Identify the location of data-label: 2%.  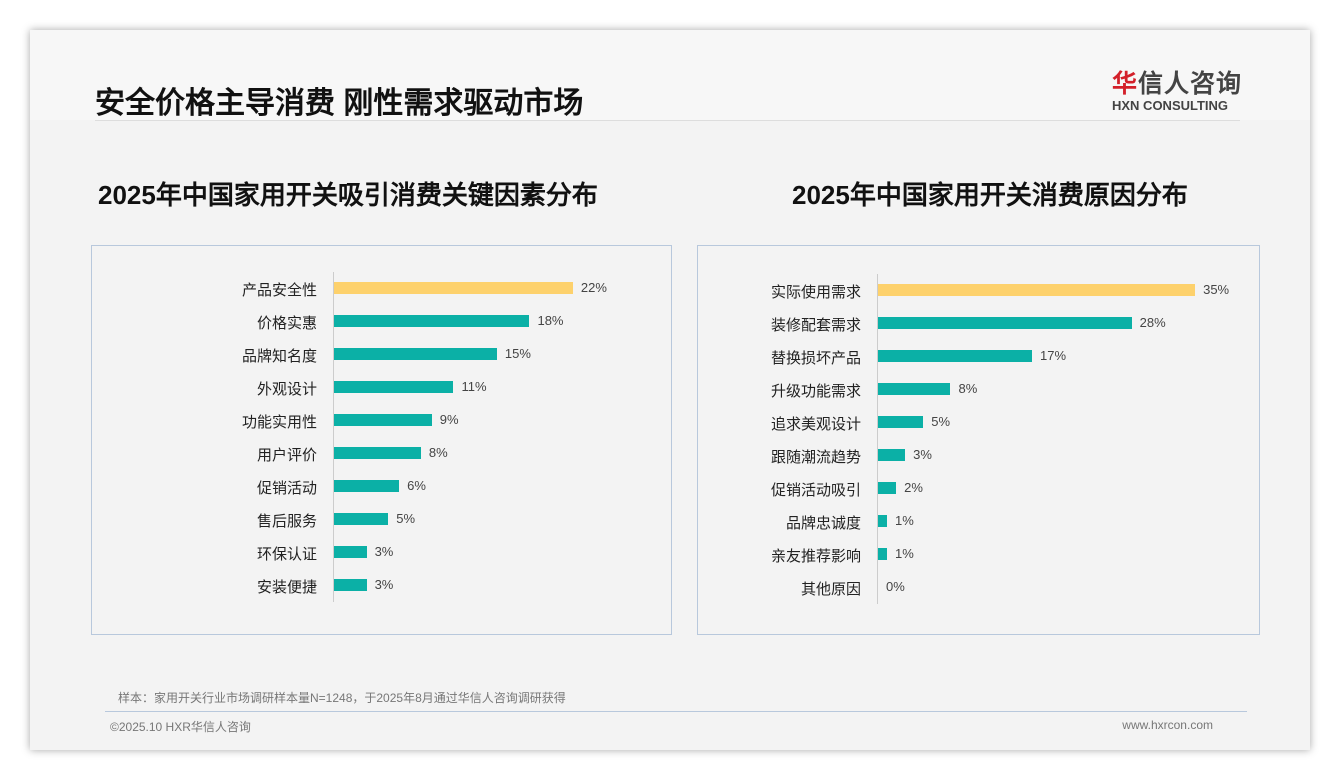
(913, 487).